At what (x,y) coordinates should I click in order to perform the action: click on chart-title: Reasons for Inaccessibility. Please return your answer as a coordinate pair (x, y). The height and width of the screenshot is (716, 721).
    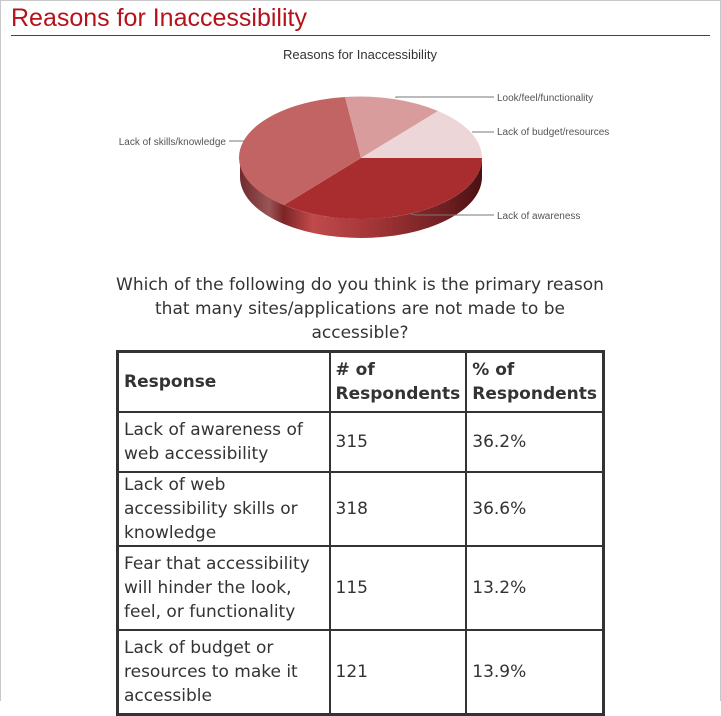
    Looking at the image, I should click on (360, 54).